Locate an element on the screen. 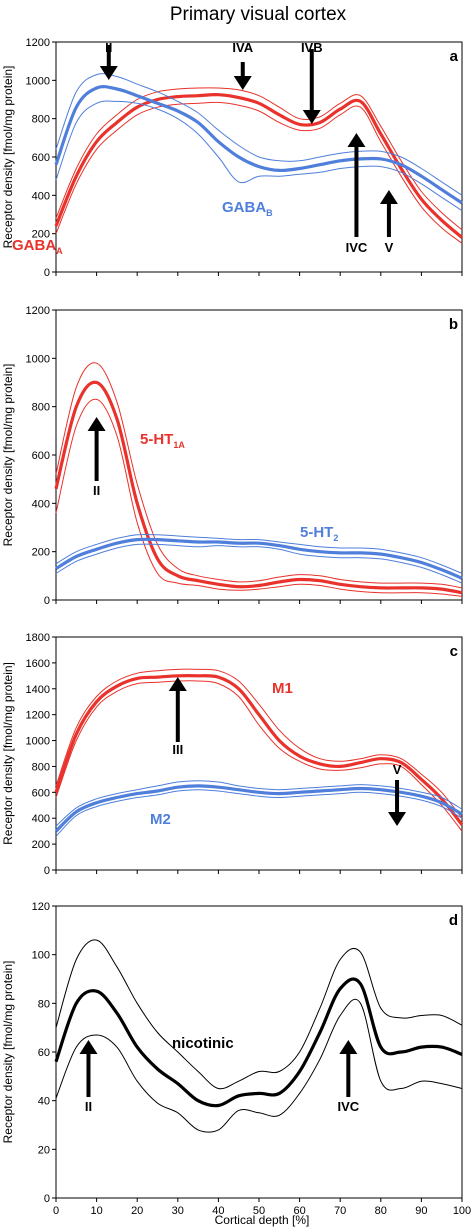 This screenshot has height=1231, width=475. x-tick-label: 50 is located at coordinates (259, 1211).